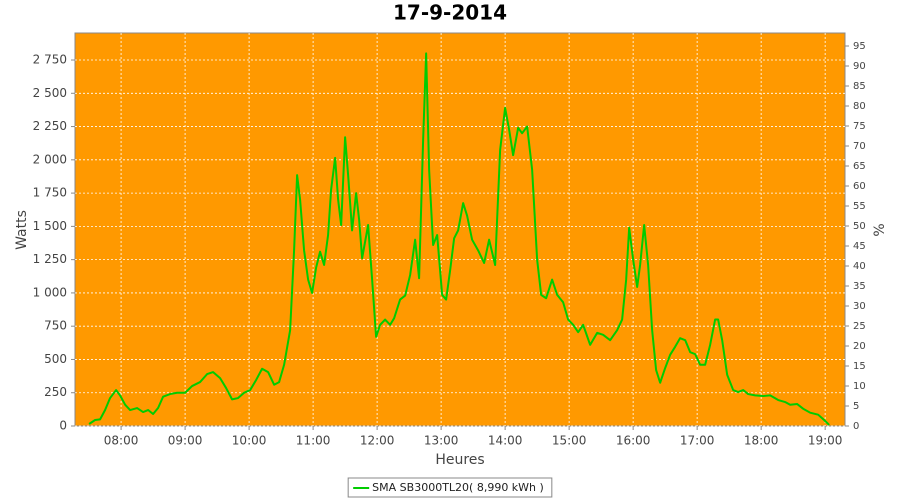 The width and height of the screenshot is (900, 504). What do you see at coordinates (313, 441) in the screenshot?
I see `x-tick-label: 11:00` at bounding box center [313, 441].